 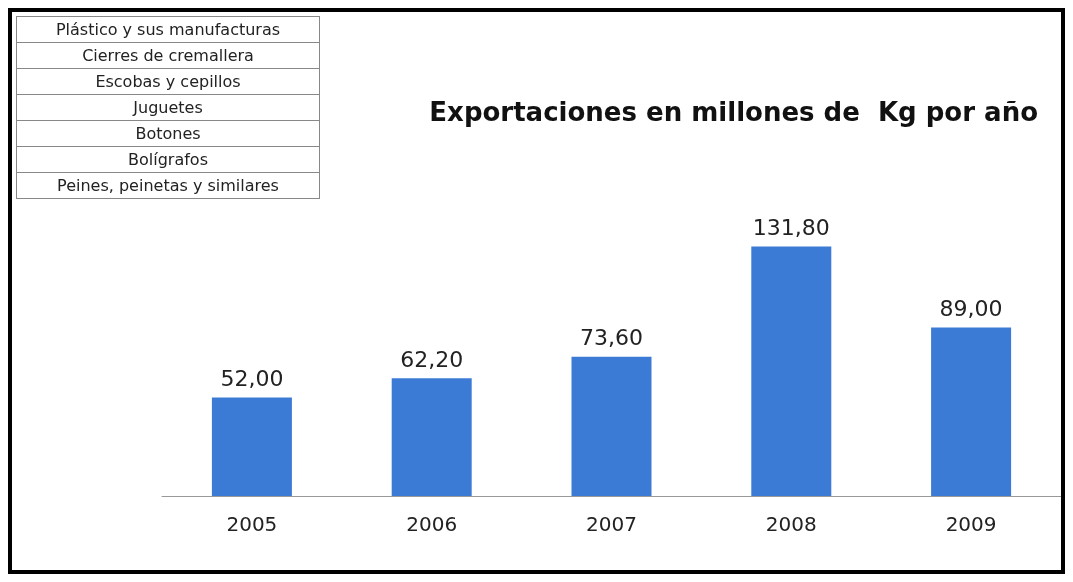 I want to click on x-tick-label: 2006, so click(x=432, y=524).